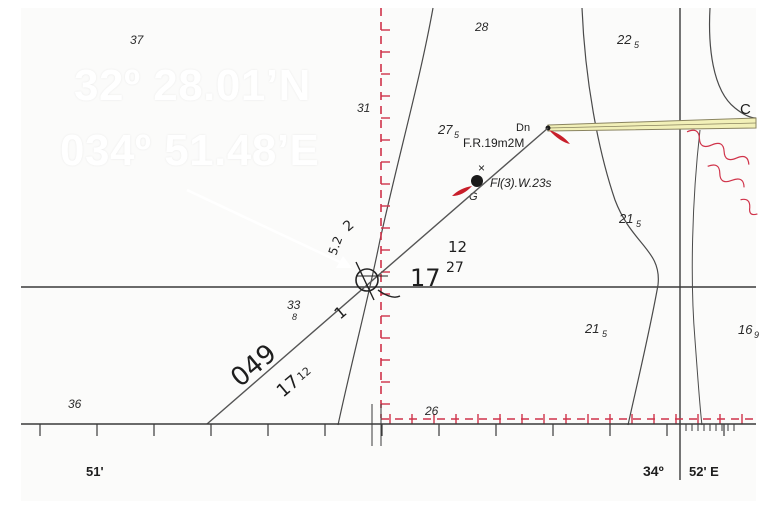 The height and width of the screenshot is (505, 769). Describe the element at coordinates (387, 430) in the screenshot. I see `scale-bar-ticks` at that location.